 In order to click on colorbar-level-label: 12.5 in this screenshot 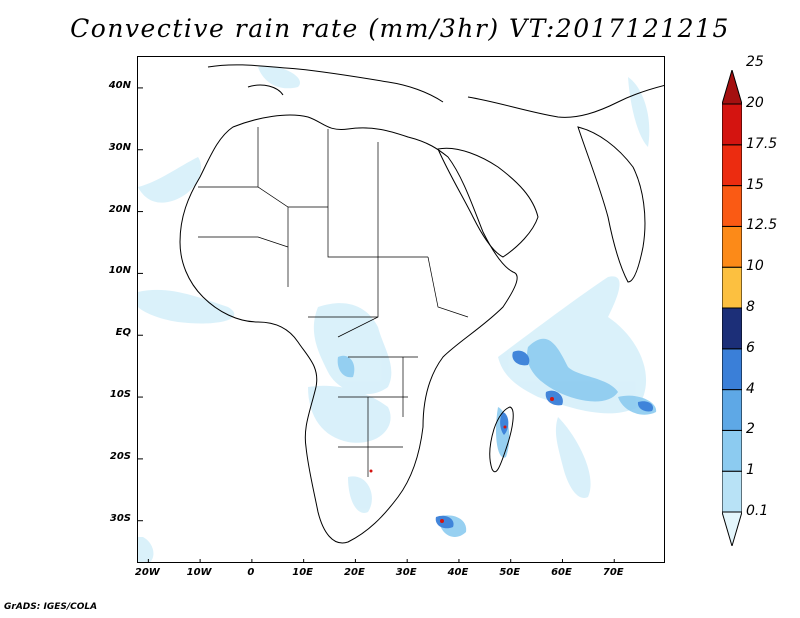, I will do `click(762, 225)`.